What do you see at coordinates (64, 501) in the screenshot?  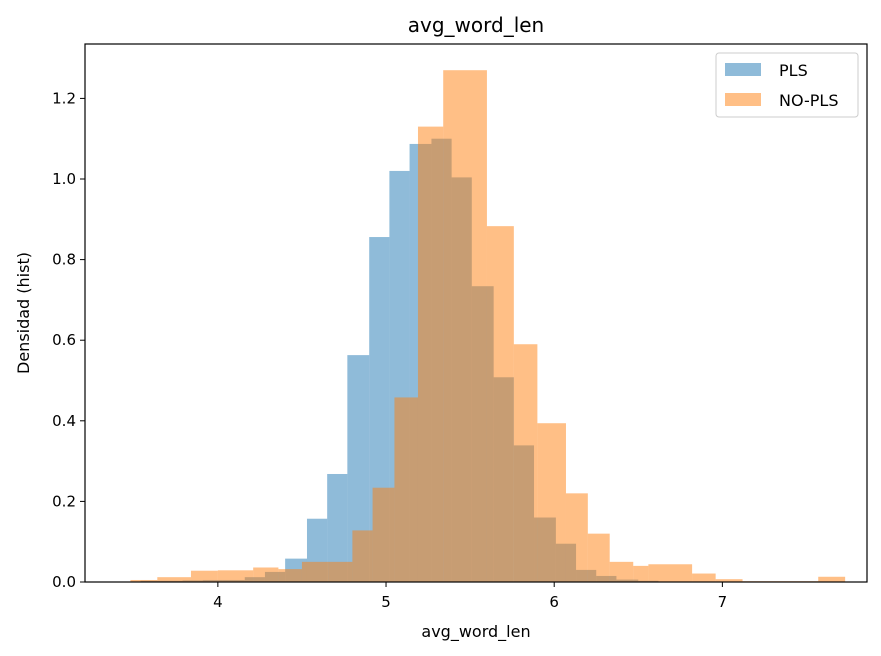 I see `y-tick-label: 0.2` at bounding box center [64, 501].